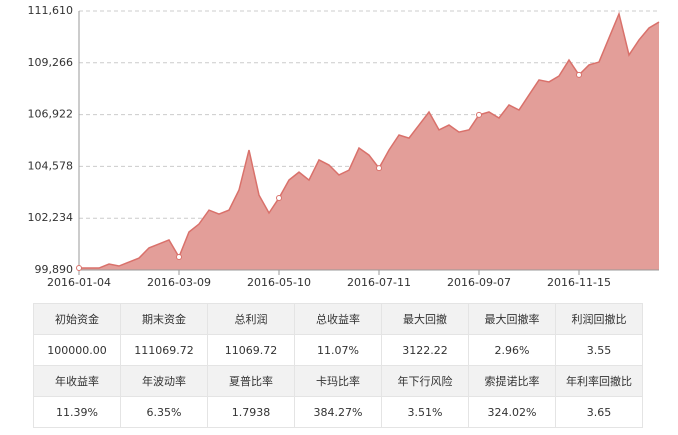  I want to click on y-tick-label: 106,922, so click(51, 114).